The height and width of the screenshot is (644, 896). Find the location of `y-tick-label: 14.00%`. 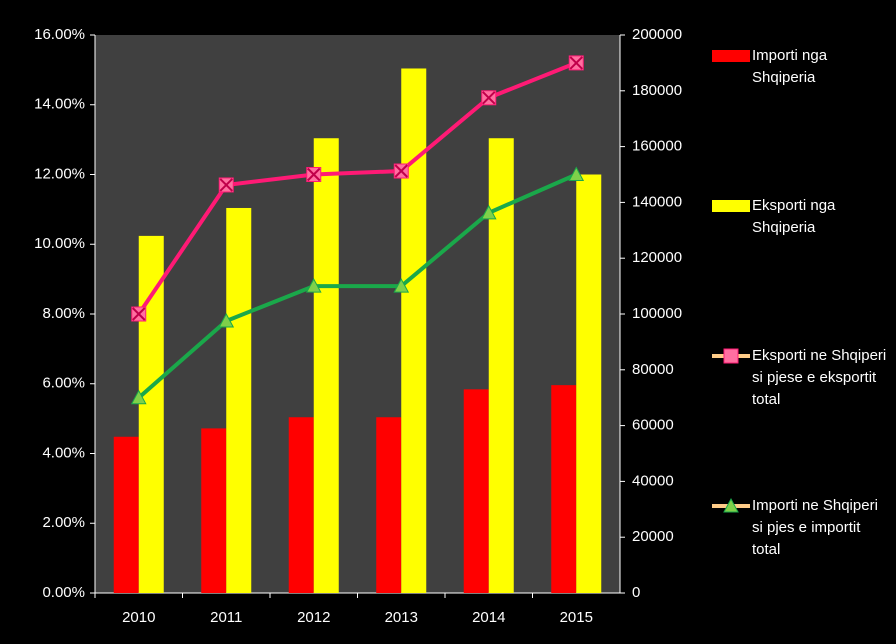

y-tick-label: 14.00% is located at coordinates (59, 104).